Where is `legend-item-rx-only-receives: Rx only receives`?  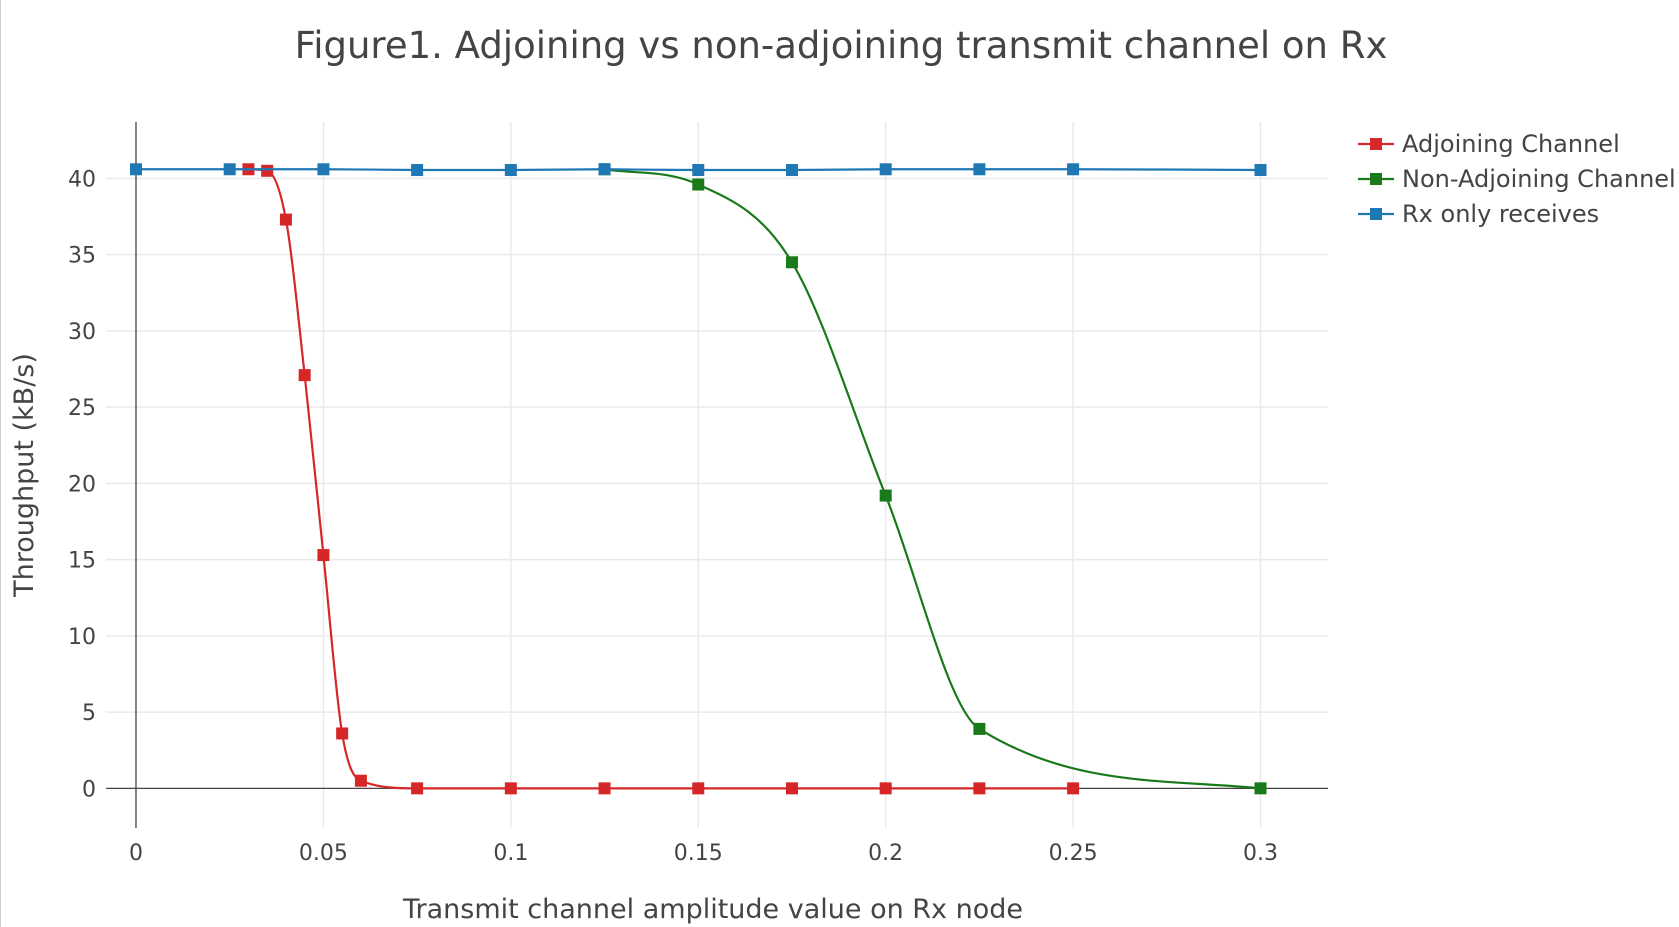
legend-item-rx-only-receives: Rx only receives is located at coordinates (1478, 214).